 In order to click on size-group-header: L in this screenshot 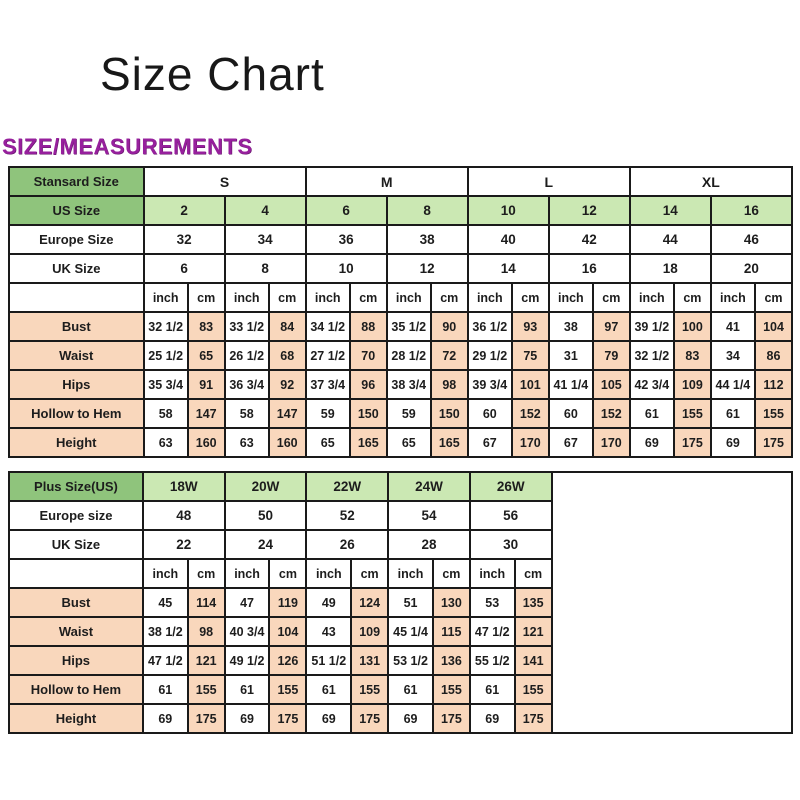, I will do `click(548, 182)`.